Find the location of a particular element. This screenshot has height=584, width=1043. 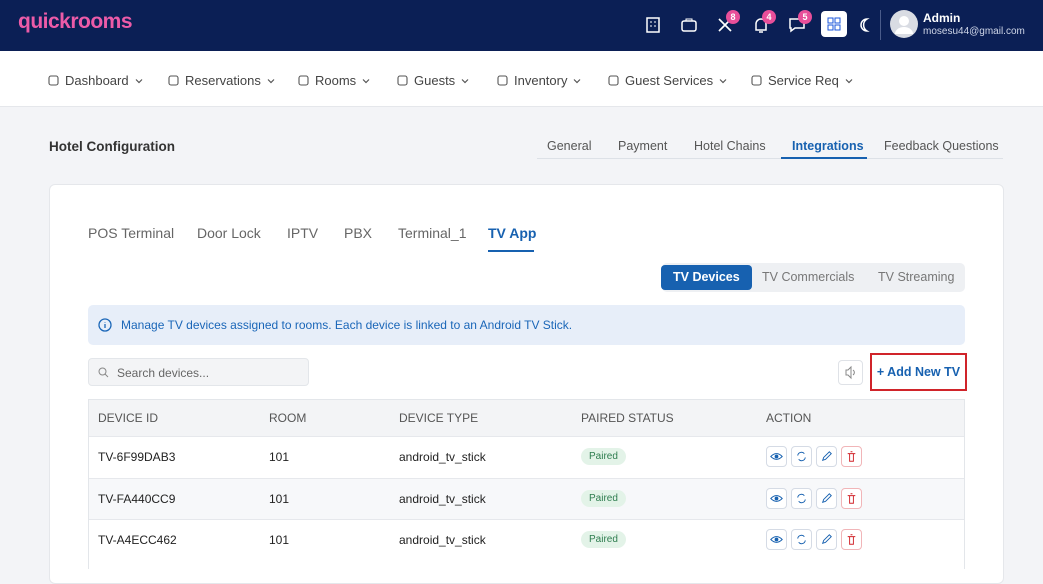

page-tab: Hotel Chains is located at coordinates (730, 146).